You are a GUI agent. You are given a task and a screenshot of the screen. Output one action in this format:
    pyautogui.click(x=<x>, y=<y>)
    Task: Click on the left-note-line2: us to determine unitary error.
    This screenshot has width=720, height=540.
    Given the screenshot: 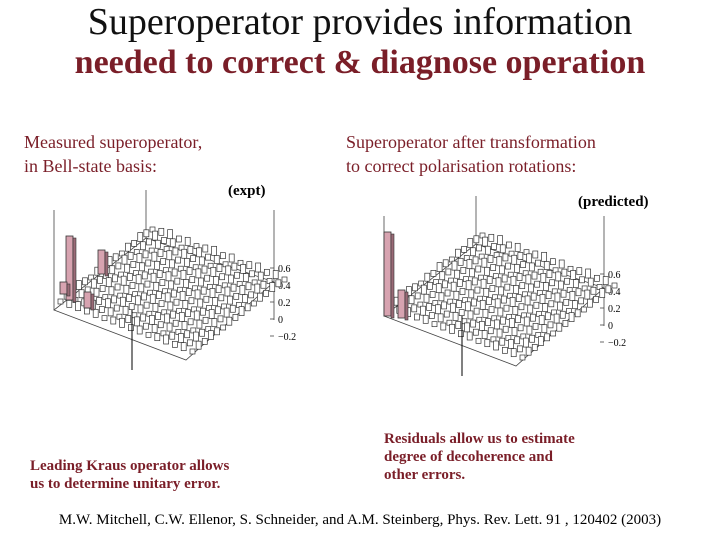 What is the action you would take?
    pyautogui.click(x=125, y=484)
    